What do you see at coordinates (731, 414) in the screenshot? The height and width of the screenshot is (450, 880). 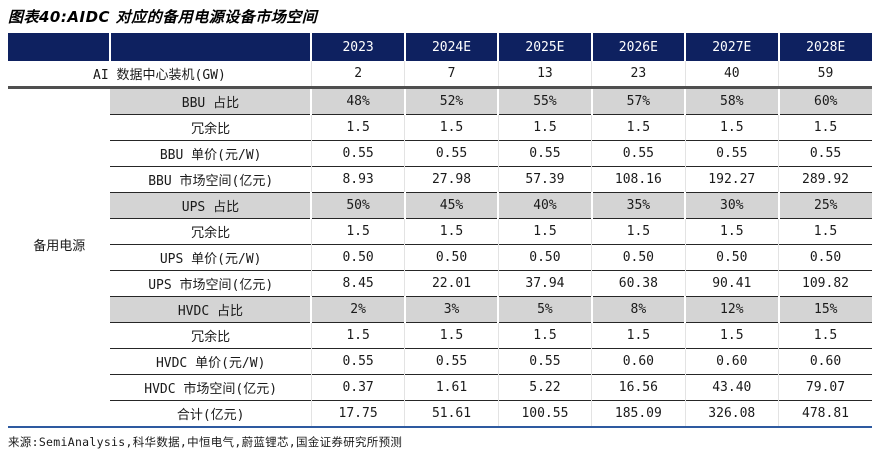 I see `cell-total-2027E: 326.08` at bounding box center [731, 414].